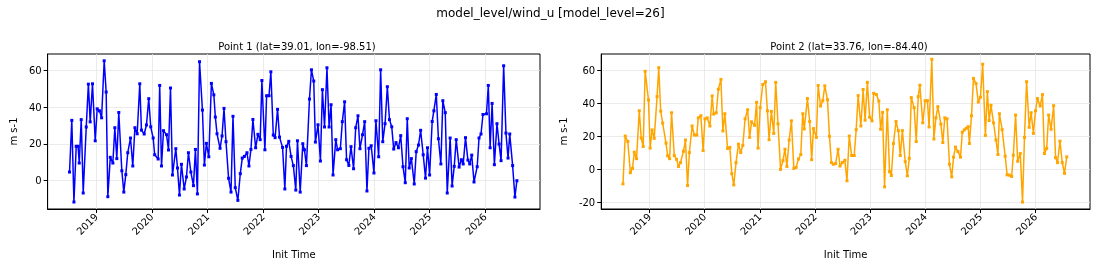 Image resolution: width=1101 pixels, height=266 pixels. I want to click on y-tick-label: -20, so click(587, 203).